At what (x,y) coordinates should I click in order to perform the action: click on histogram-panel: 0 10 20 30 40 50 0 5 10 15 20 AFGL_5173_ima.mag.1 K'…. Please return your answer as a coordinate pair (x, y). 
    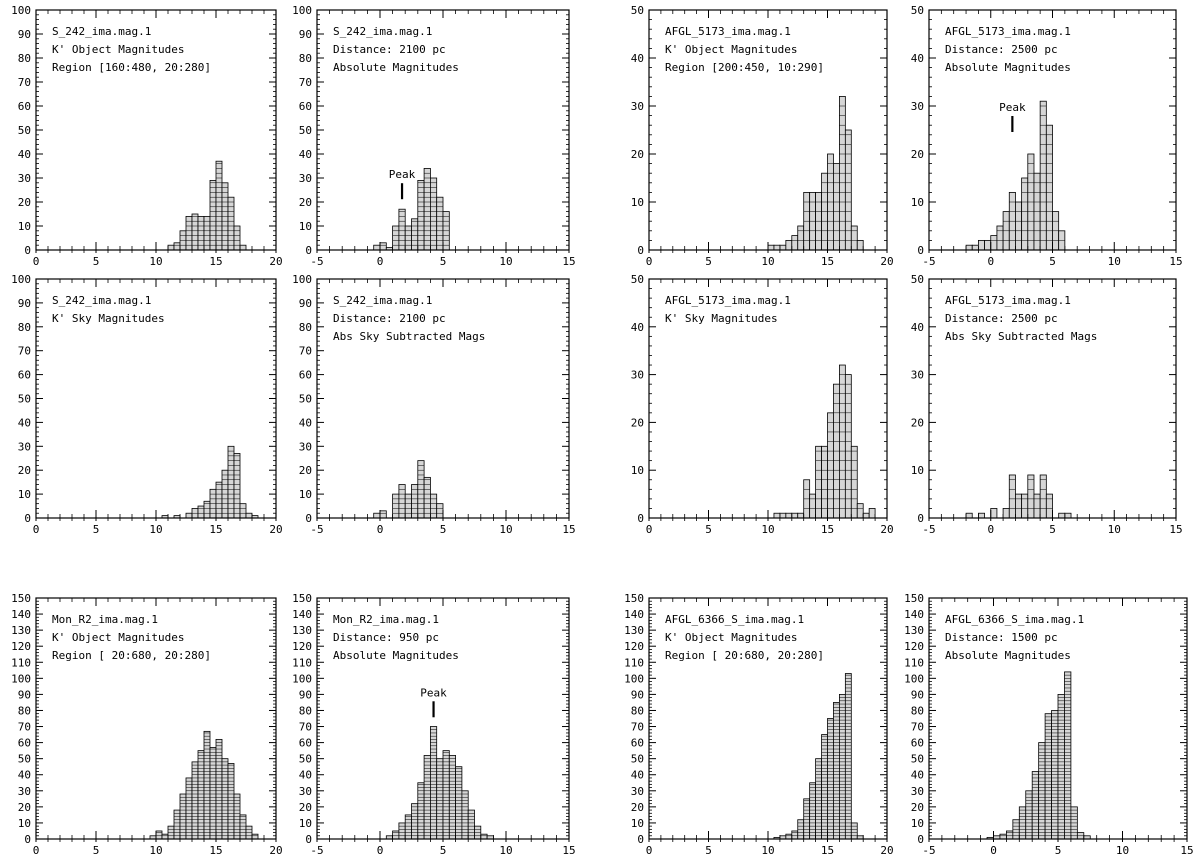
    Looking at the image, I should click on (762, 136).